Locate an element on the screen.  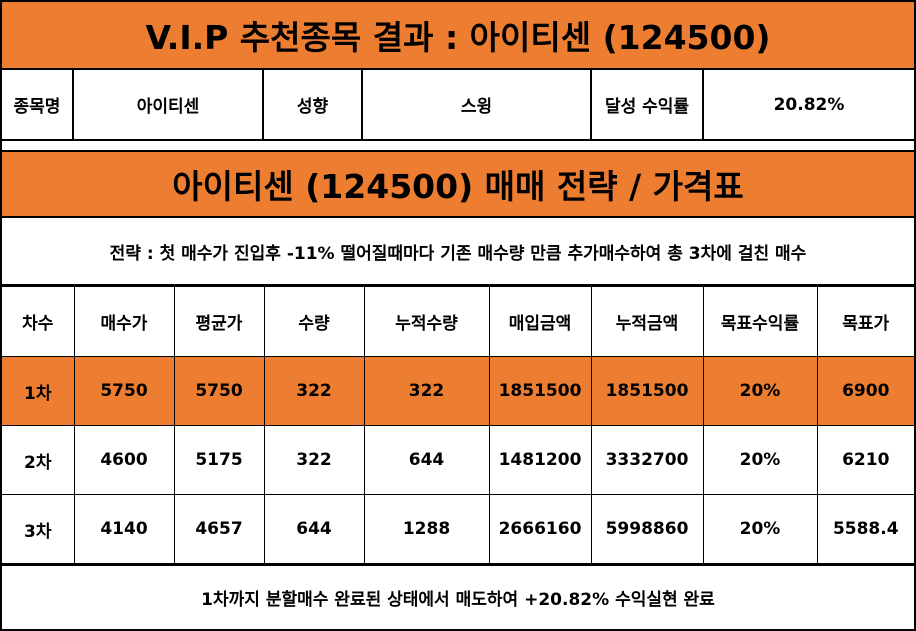
header-buy-price: 매수가 is located at coordinates (124, 321).